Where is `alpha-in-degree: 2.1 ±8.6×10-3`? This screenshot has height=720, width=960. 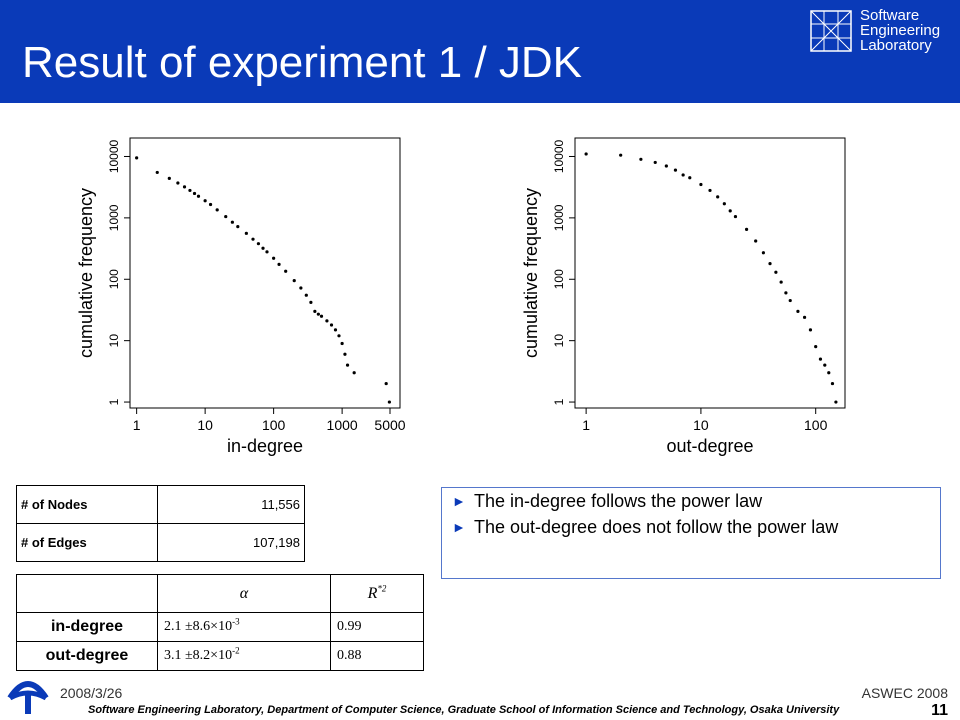
alpha-in-degree: 2.1 ±8.6×10-3 is located at coordinates (244, 627).